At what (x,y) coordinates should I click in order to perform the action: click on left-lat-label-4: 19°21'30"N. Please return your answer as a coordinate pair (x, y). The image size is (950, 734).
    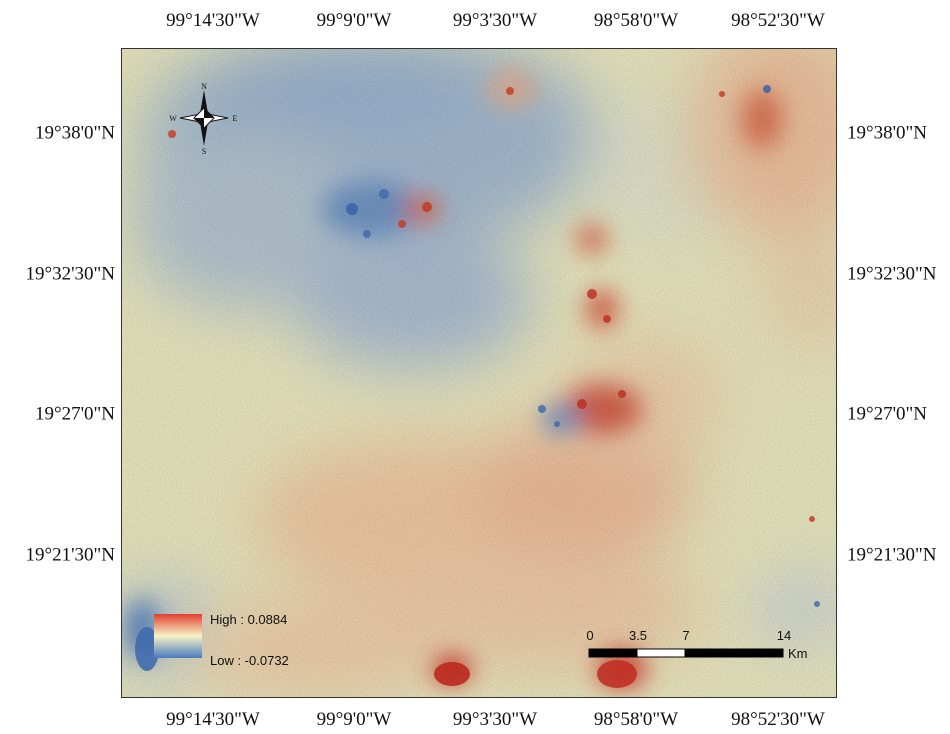
    Looking at the image, I should click on (70, 555).